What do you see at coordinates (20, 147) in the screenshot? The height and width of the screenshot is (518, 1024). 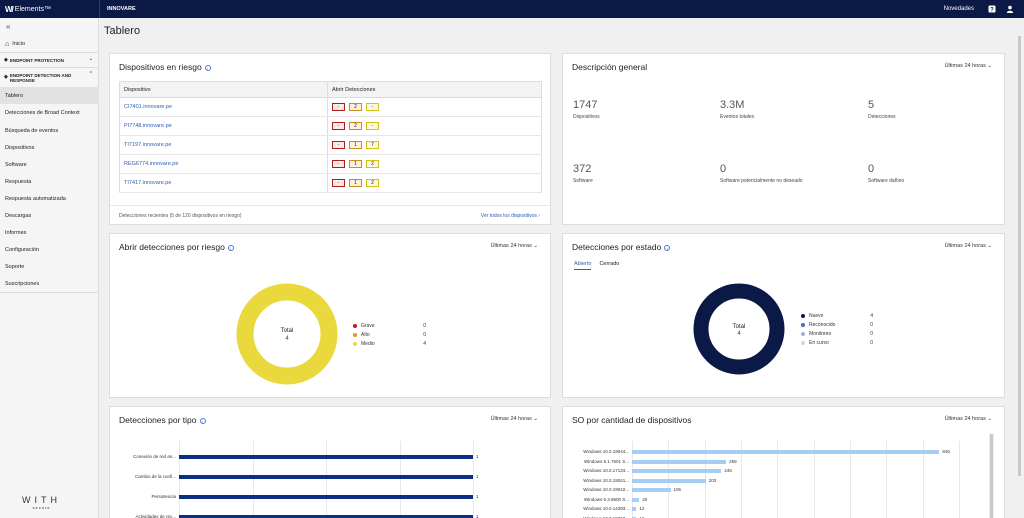 I see `sidebar-item-devices: Dispositivos` at bounding box center [20, 147].